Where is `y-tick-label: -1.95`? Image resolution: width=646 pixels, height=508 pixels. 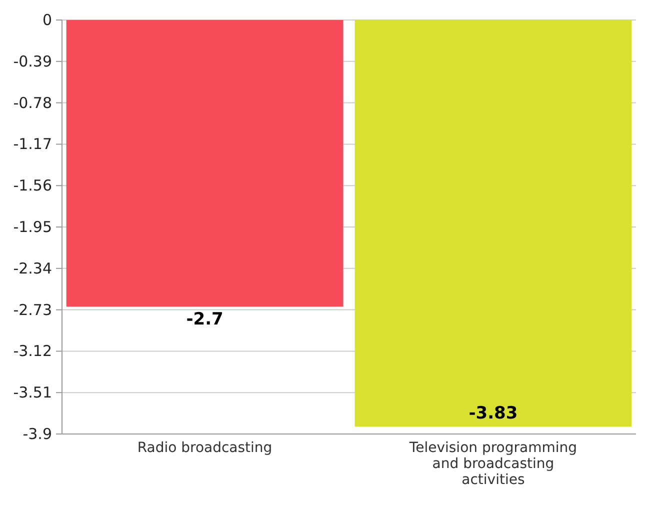
y-tick-label: -1.95 is located at coordinates (32, 227).